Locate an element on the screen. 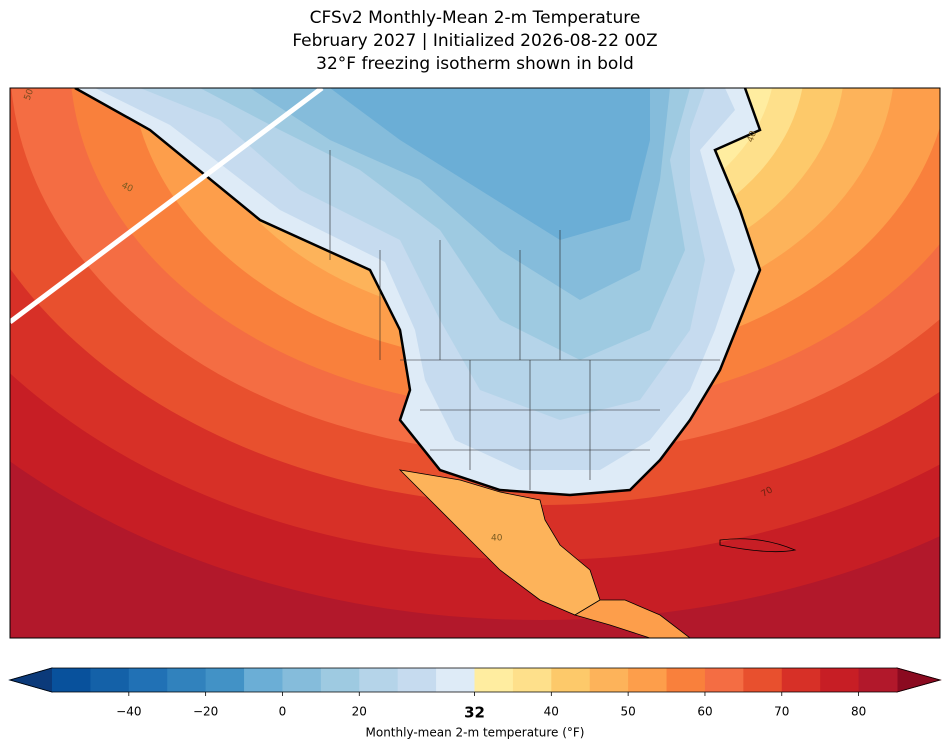  colorbar-under is located at coordinates (30, 680).